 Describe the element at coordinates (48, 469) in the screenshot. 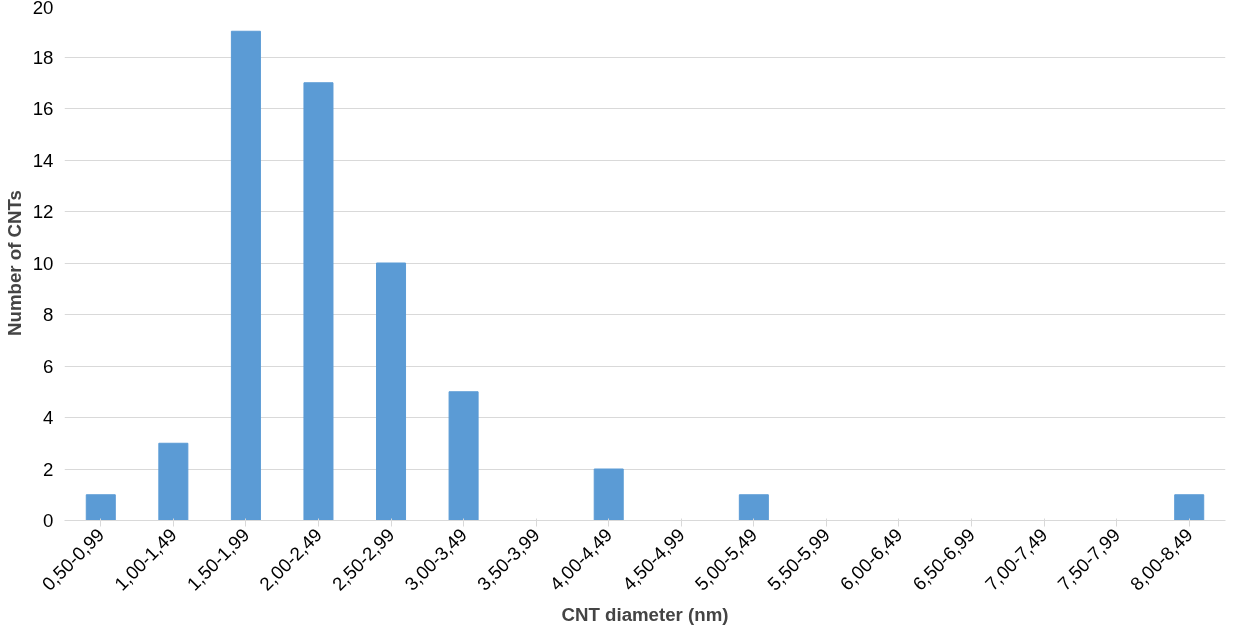

I see `y-tick-label: 2` at that location.